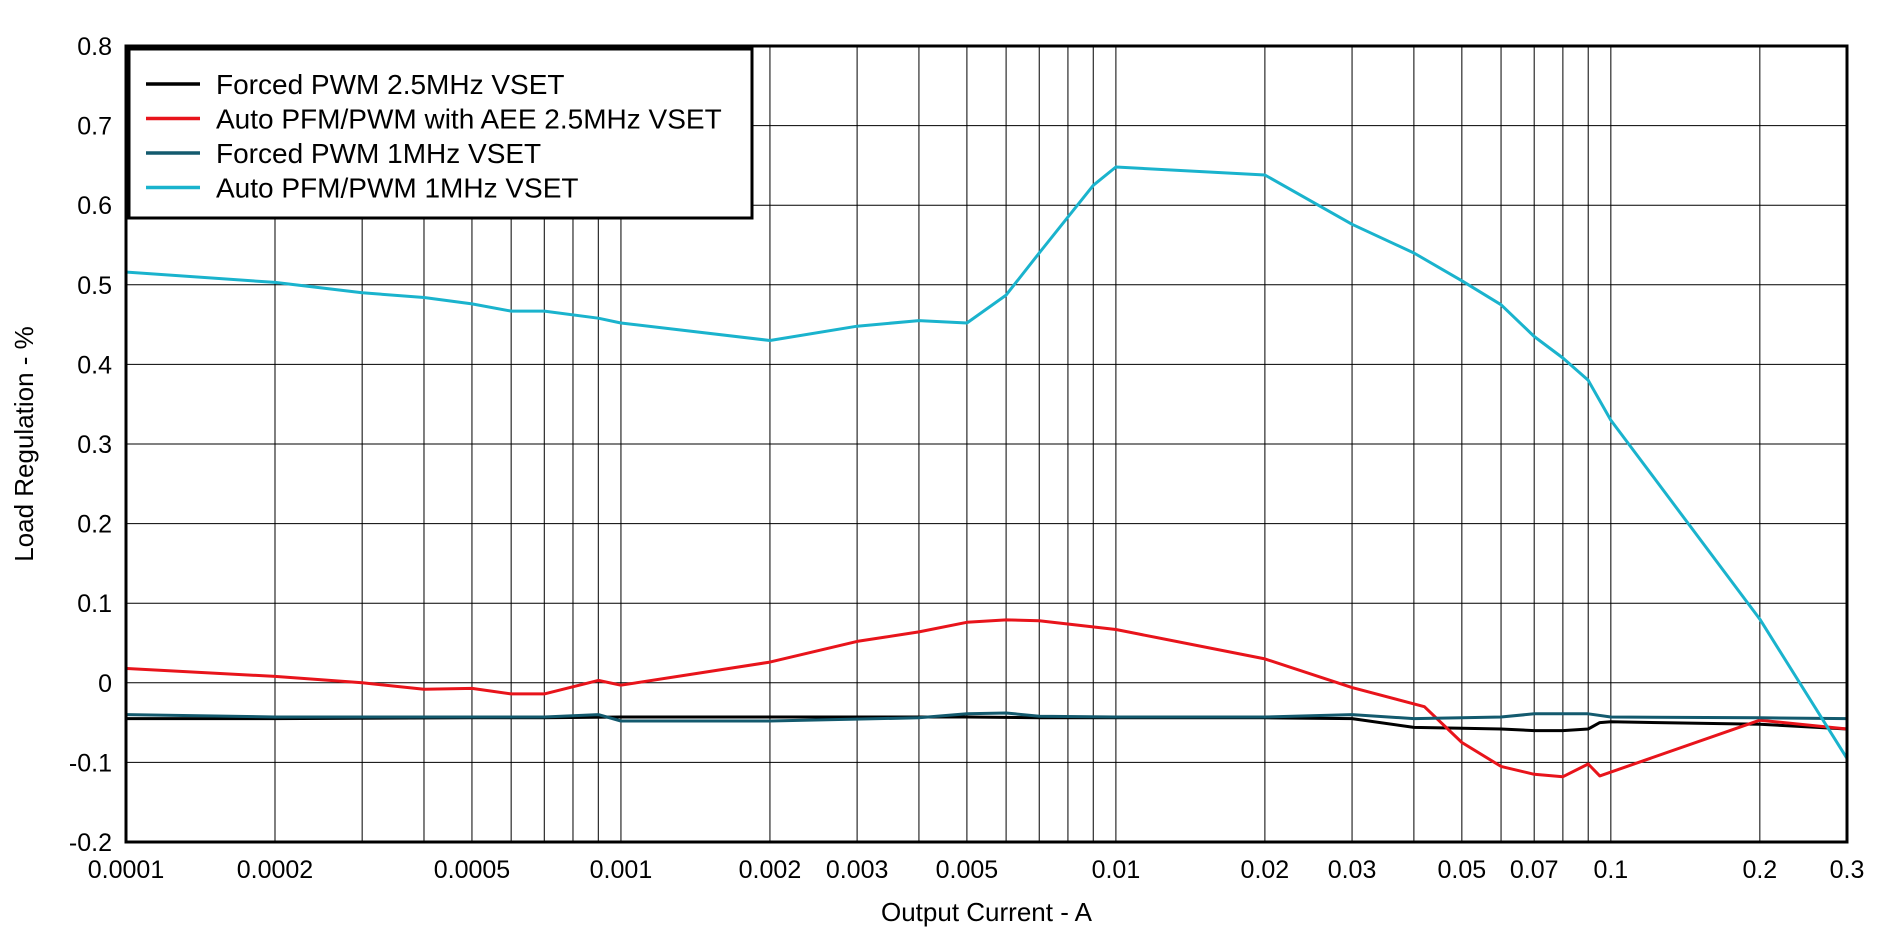  I want to click on legend-entry-label: Auto PFM/PWM 1MHz VSET, so click(397, 188).